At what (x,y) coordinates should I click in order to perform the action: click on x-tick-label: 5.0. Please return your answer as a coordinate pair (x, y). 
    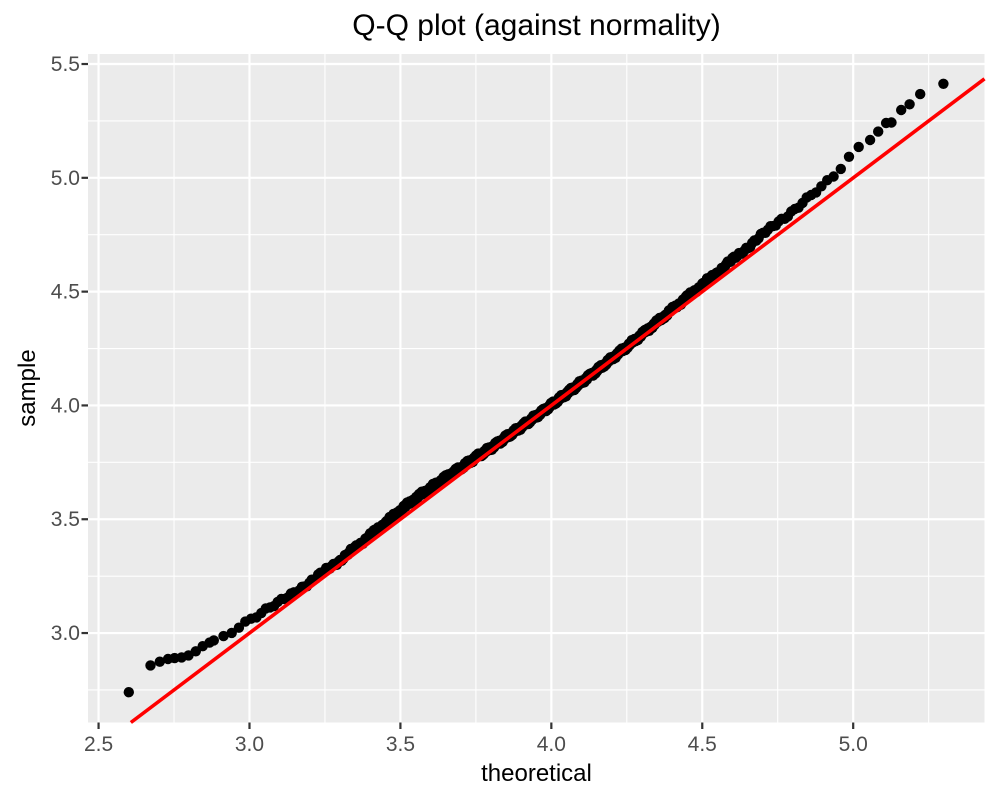
    Looking at the image, I should click on (853, 744).